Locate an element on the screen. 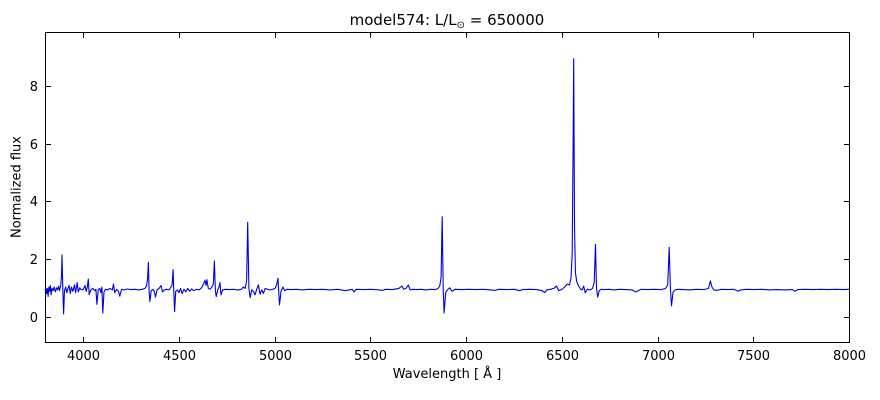 Image resolution: width=880 pixels, height=400 pixels. y-tick-label: 6 is located at coordinates (34, 145).